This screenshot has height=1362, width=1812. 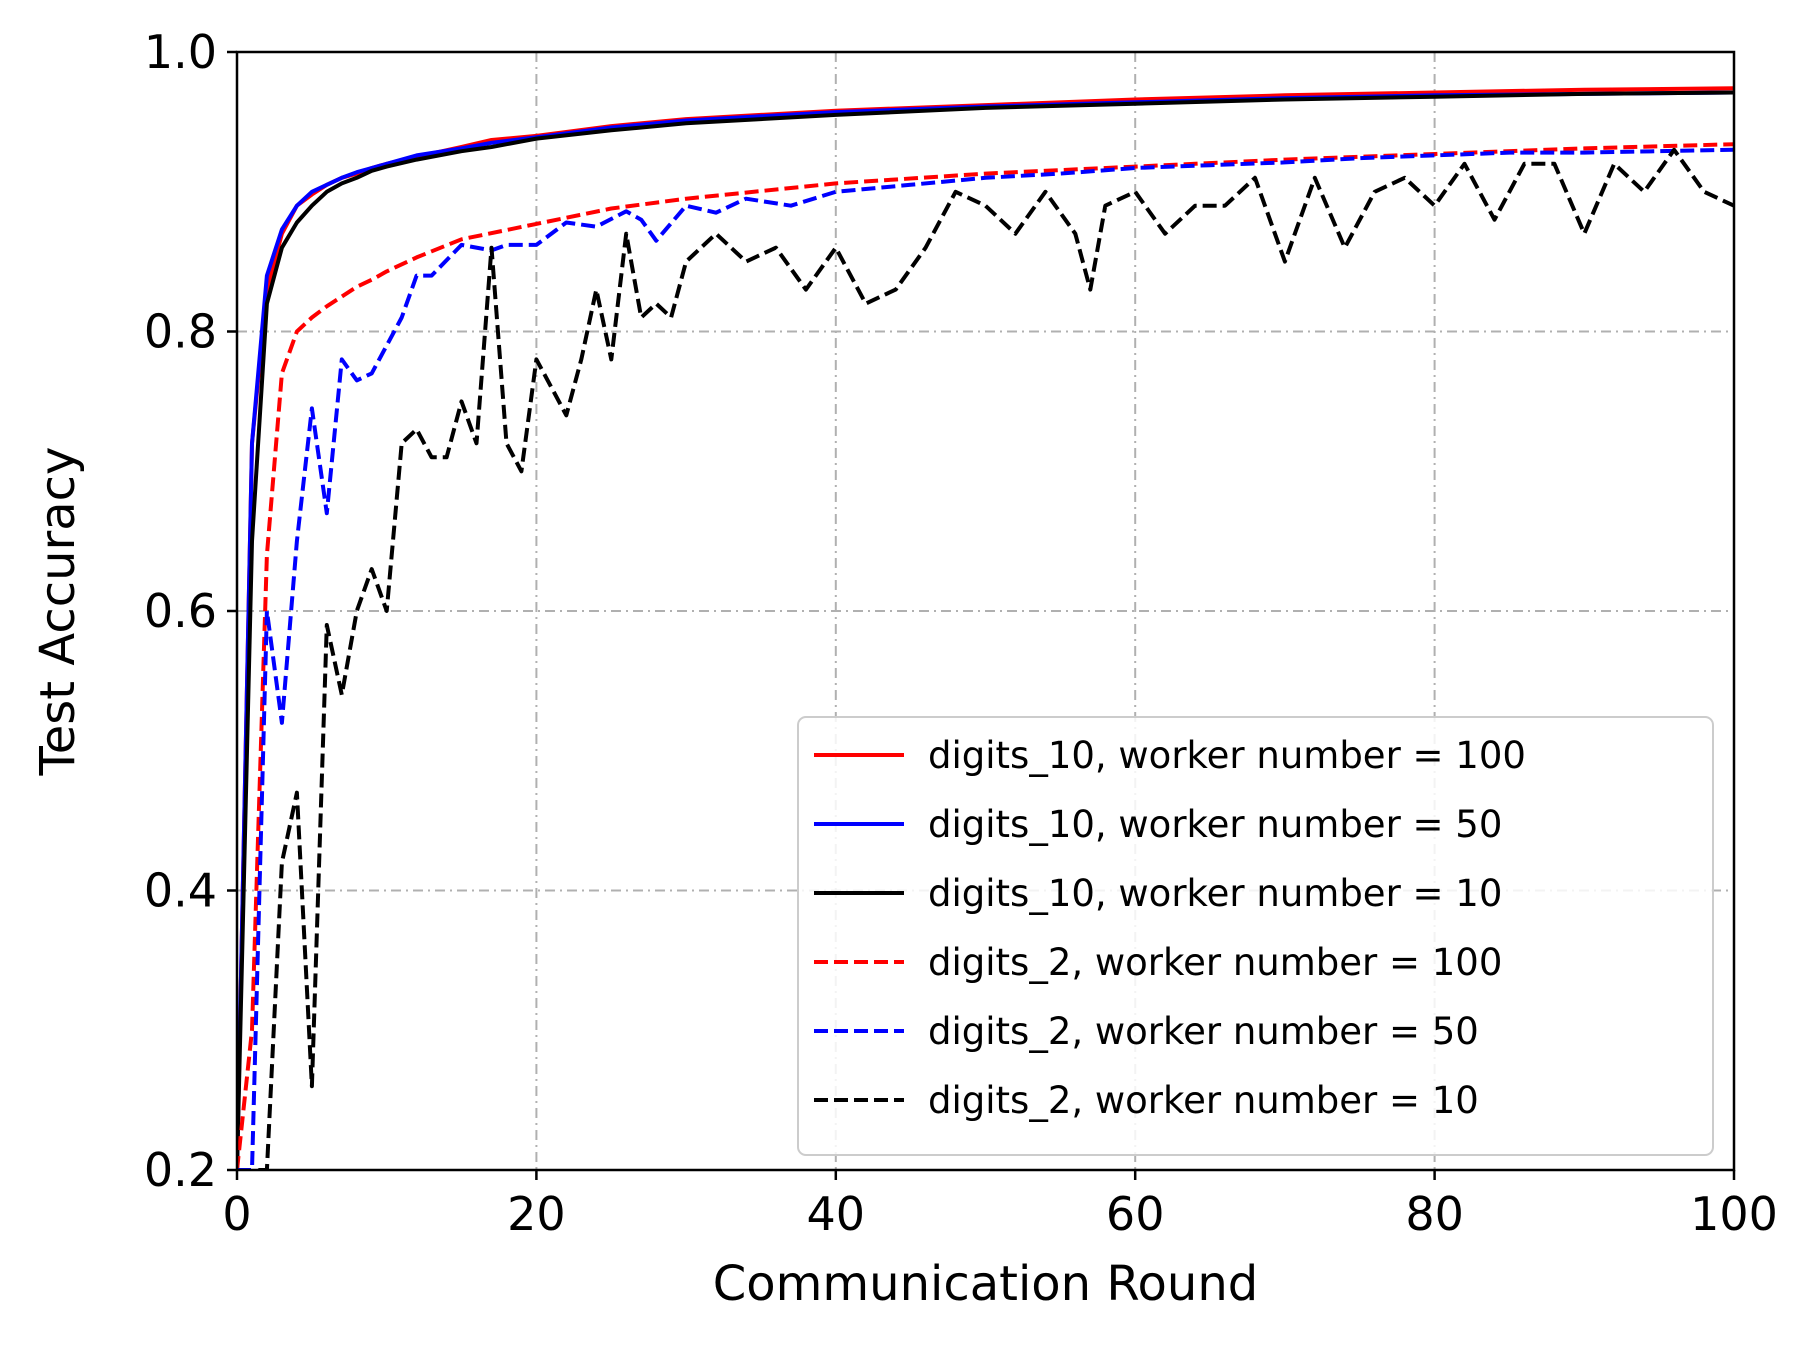 What do you see at coordinates (1227, 755) in the screenshot?
I see `legend-label-1: digits_10, worker number = 100` at bounding box center [1227, 755].